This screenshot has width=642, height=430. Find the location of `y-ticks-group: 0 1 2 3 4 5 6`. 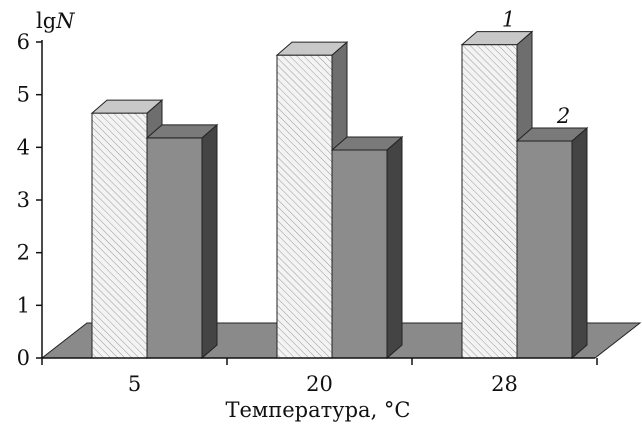

y-ticks-group: 0 1 2 3 4 5 6 is located at coordinates (29, 200).